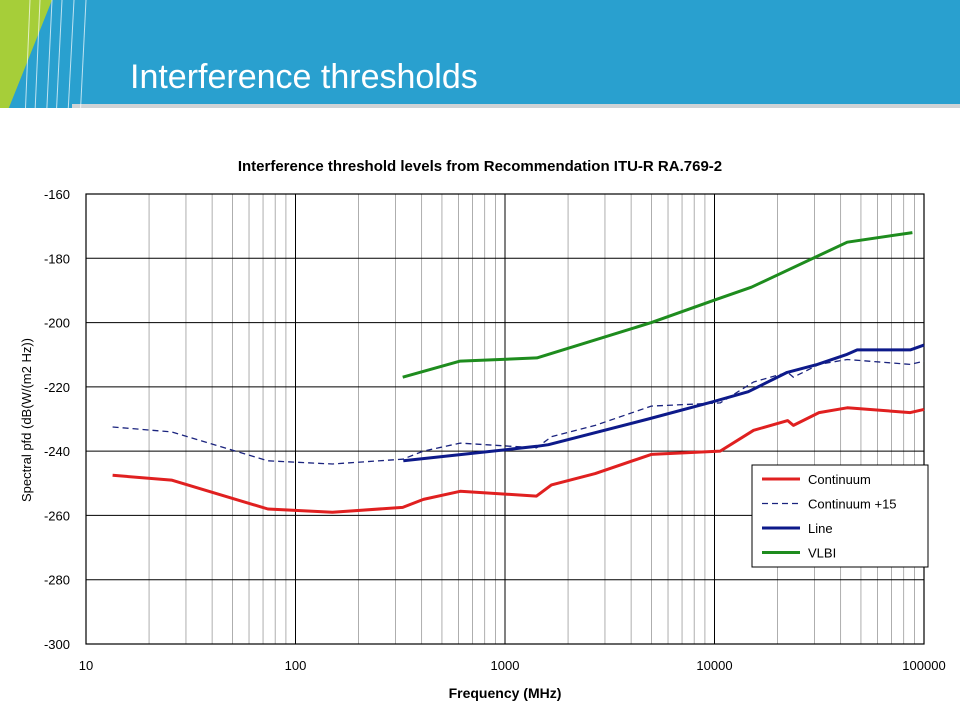  Describe the element at coordinates (714, 665) in the screenshot. I see `x-tick-label: 10000` at that location.